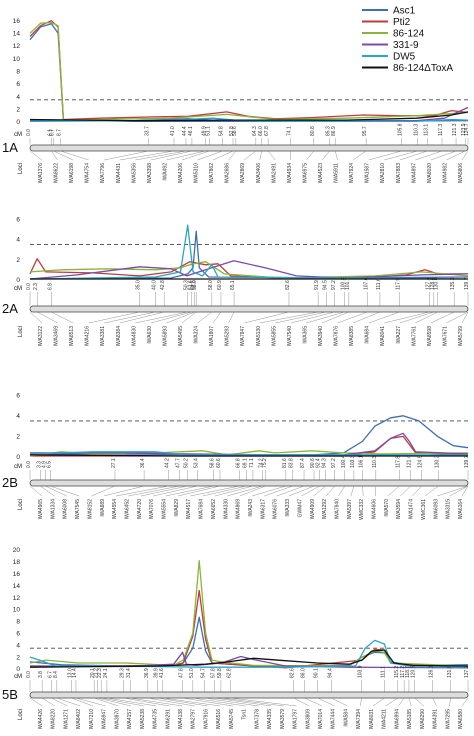 The height and width of the screenshot is (736, 474). I want to click on marker-name: IWA7545, so click(78, 509).